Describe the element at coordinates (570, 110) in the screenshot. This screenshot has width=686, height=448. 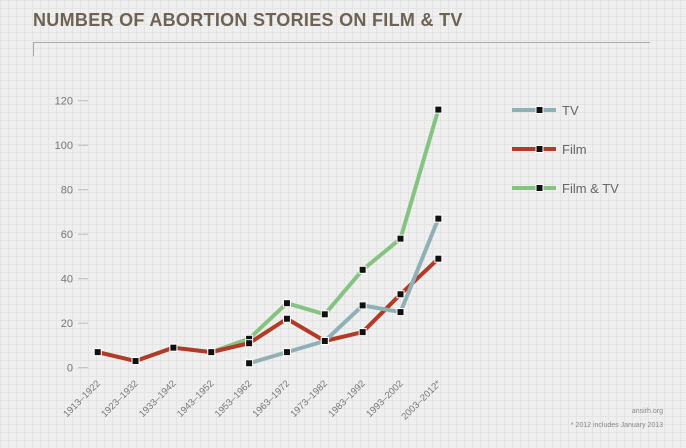
I see `legend-label: TV` at that location.